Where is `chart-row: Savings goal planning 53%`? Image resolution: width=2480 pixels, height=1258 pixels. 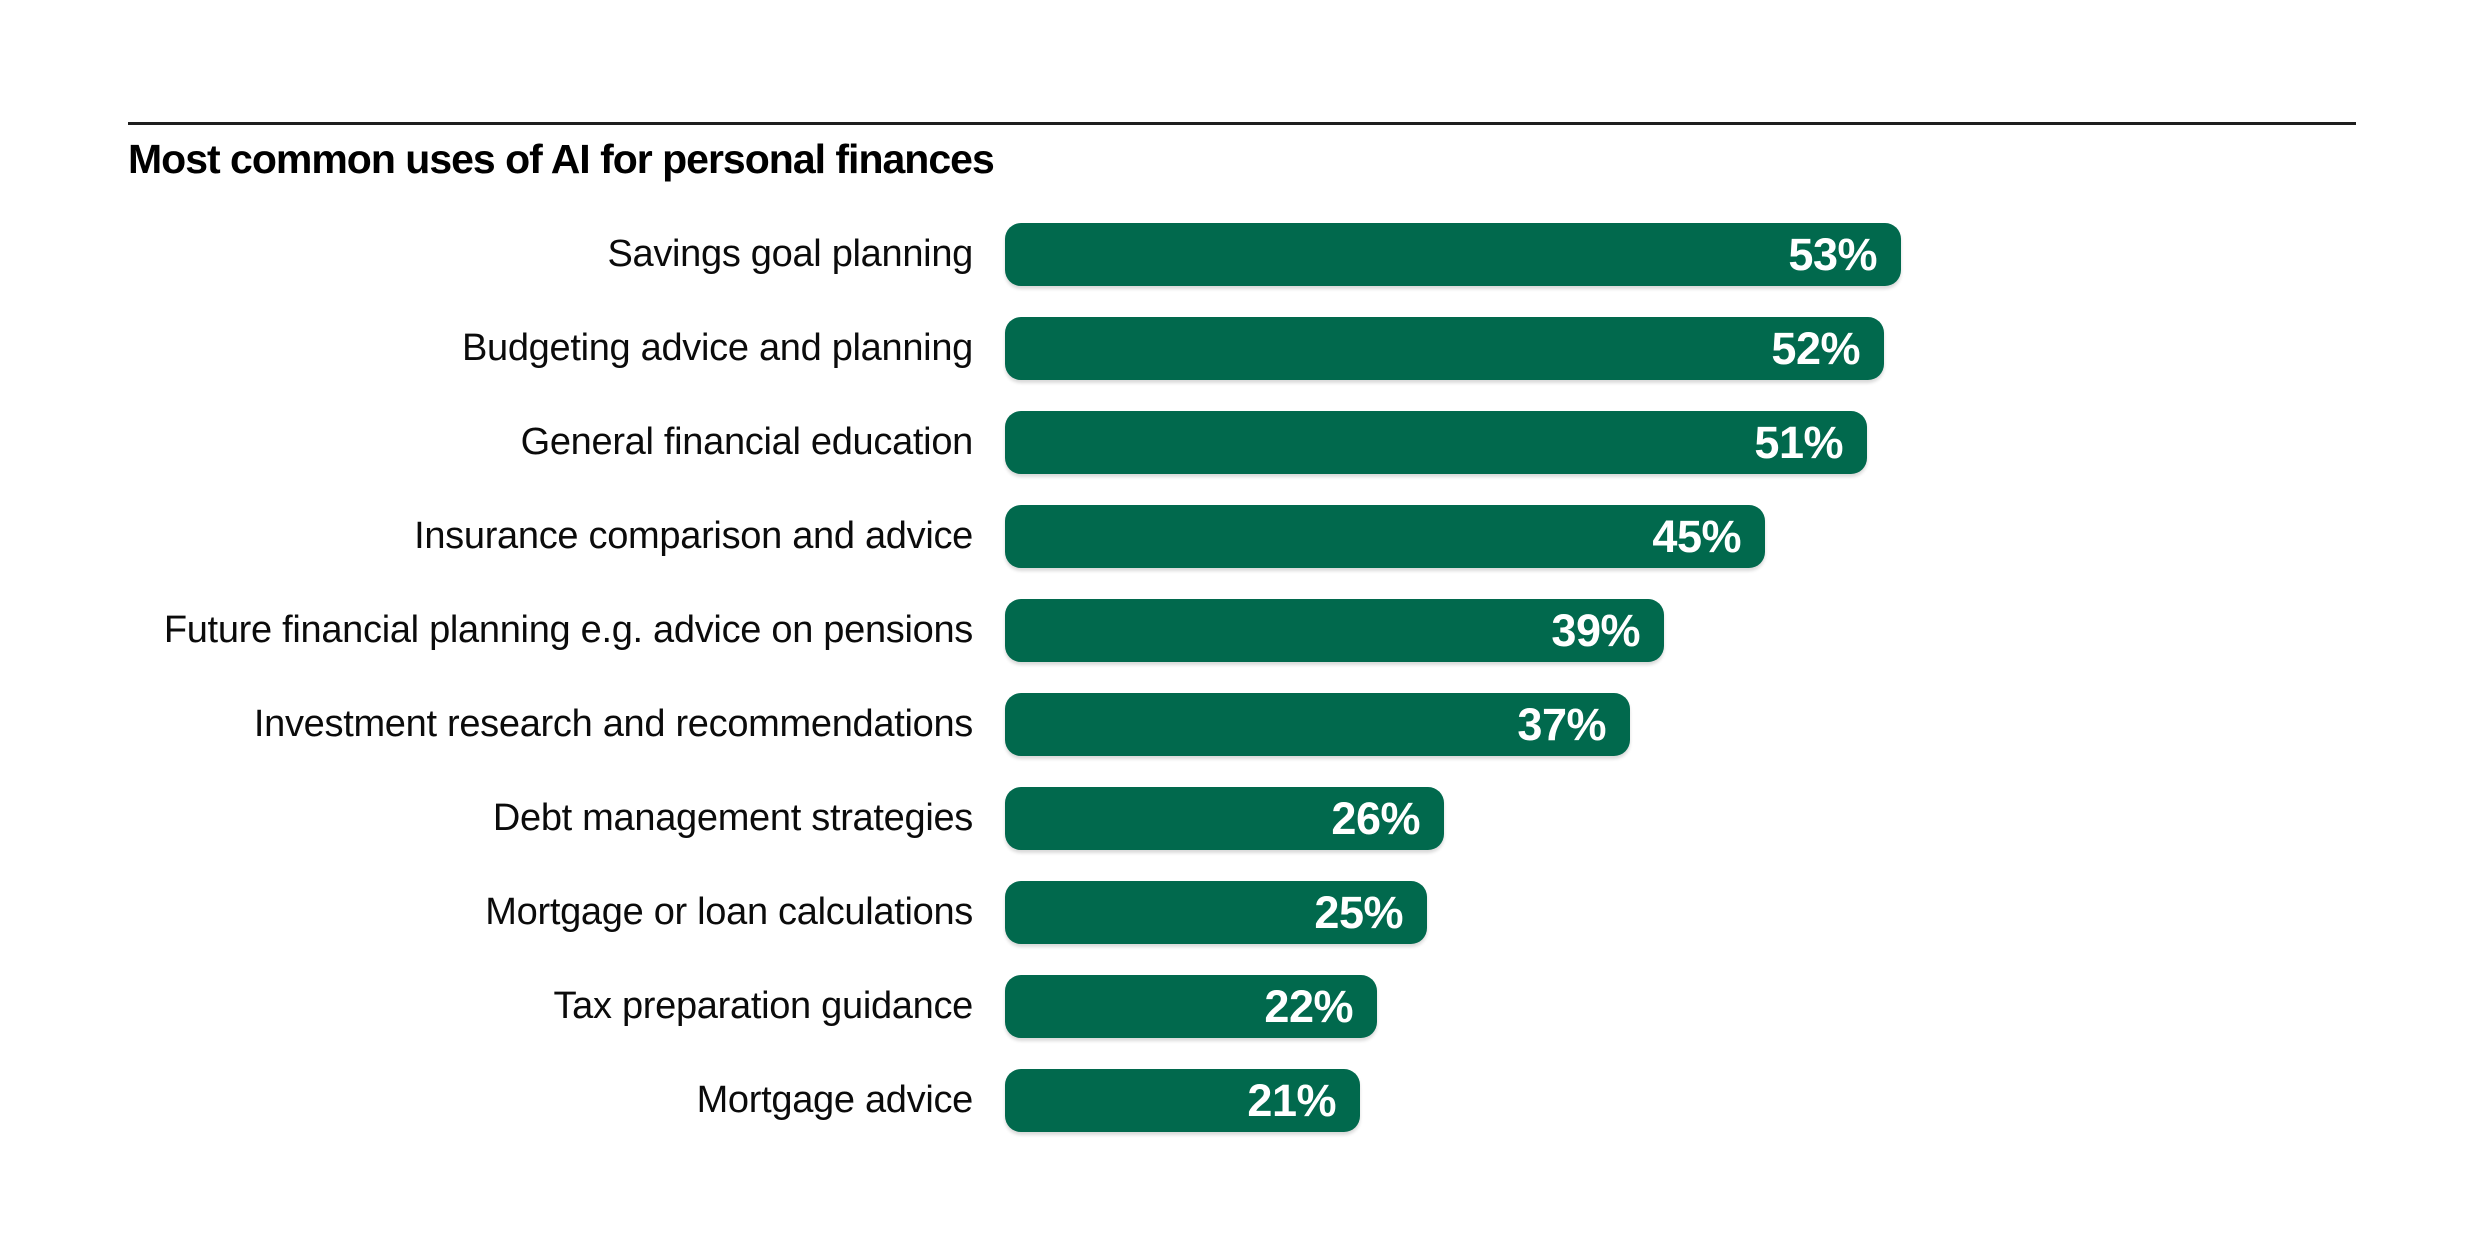 chart-row: Savings goal planning 53% is located at coordinates (1240, 254).